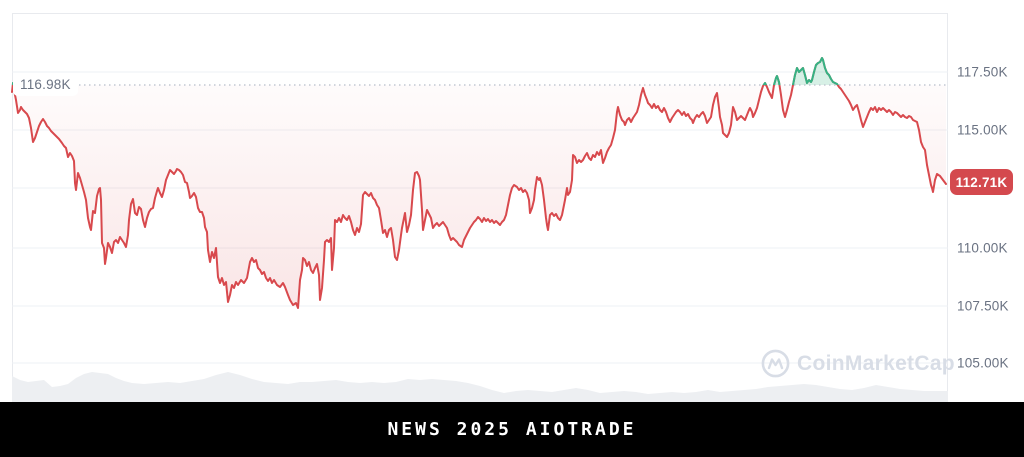  Describe the element at coordinates (983, 363) in the screenshot. I see `y-axis-label: 105.00K` at that location.